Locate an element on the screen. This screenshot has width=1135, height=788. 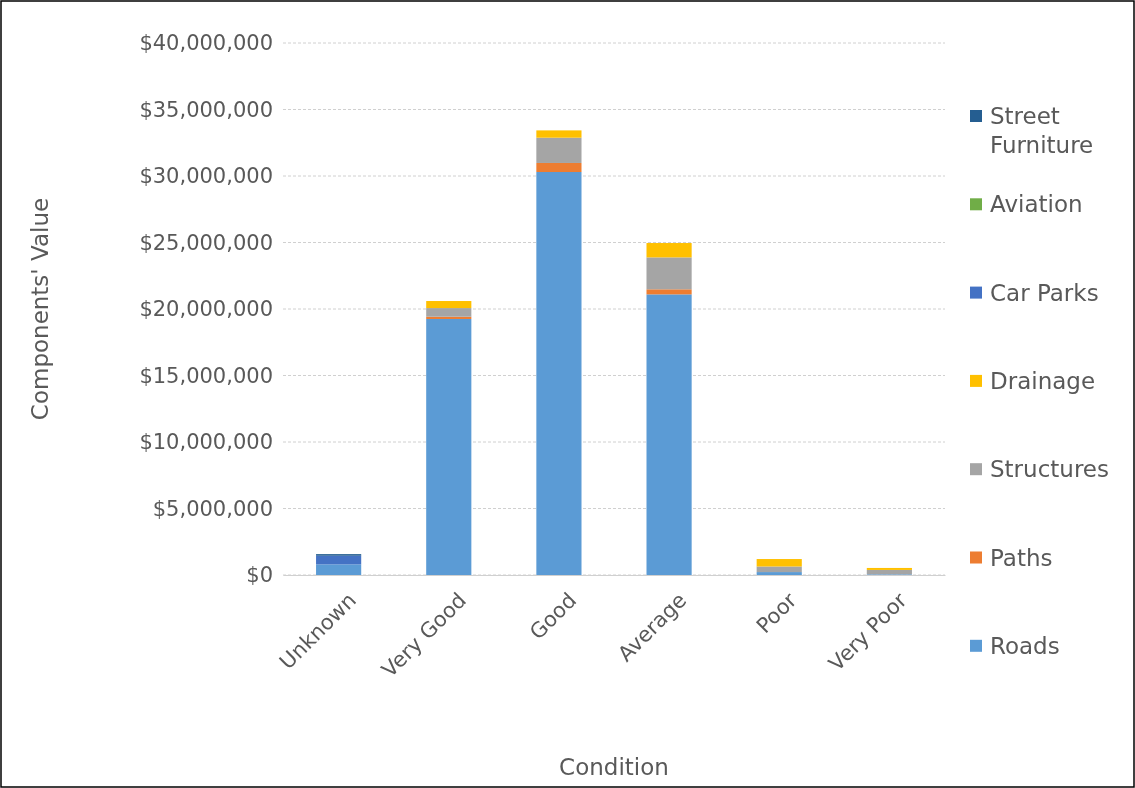
legend-label: Structures is located at coordinates (1049, 468).